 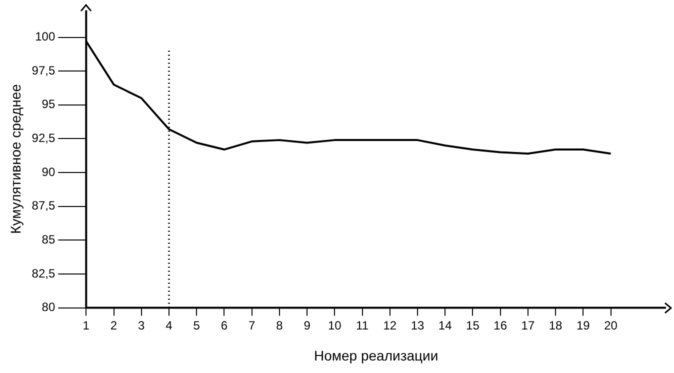 What do you see at coordinates (335, 325) in the screenshot?
I see `x-tick-label: 10` at bounding box center [335, 325].